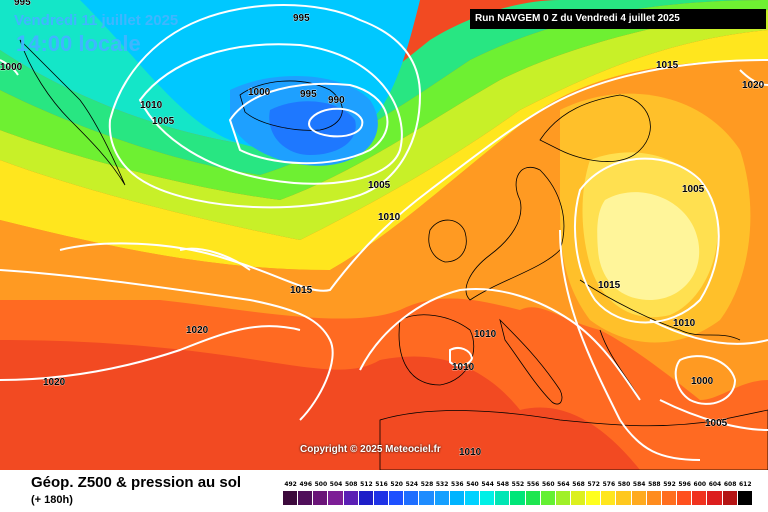 The image size is (768, 512). I want to click on isobar-label: 990, so click(336, 100).